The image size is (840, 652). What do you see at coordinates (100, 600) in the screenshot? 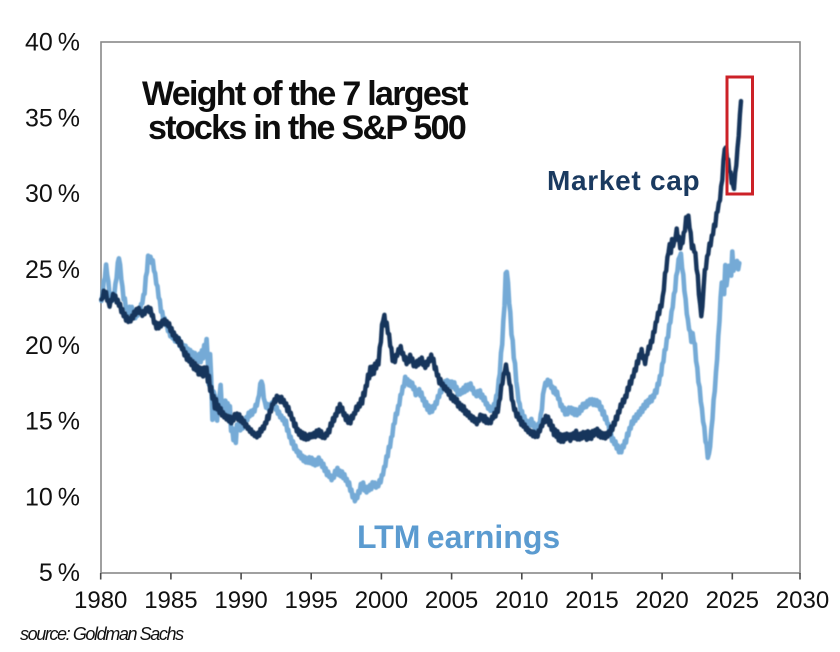
I see `svg-text: 1980` at bounding box center [100, 600].